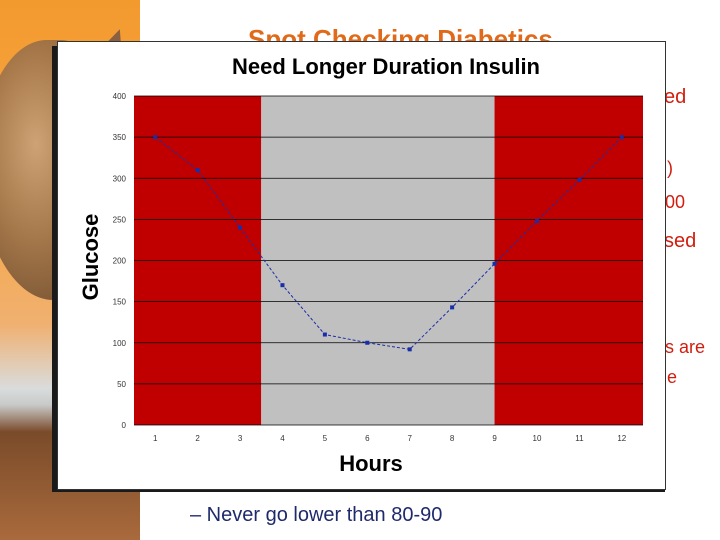 The height and width of the screenshot is (540, 720). I want to click on slide-line-3: 00, so click(675, 202).